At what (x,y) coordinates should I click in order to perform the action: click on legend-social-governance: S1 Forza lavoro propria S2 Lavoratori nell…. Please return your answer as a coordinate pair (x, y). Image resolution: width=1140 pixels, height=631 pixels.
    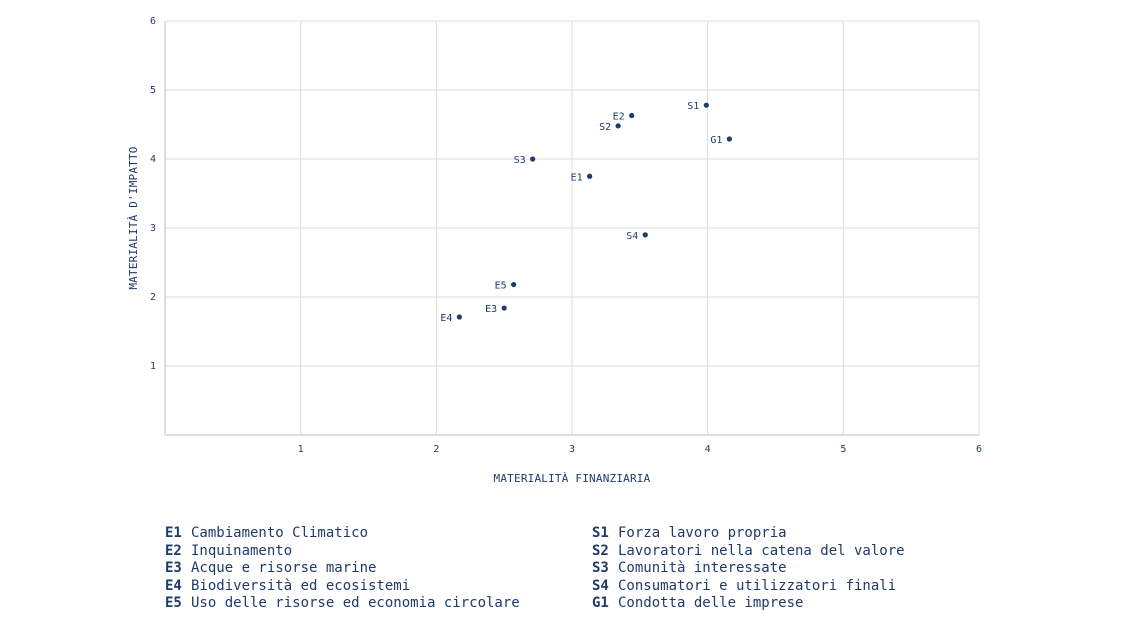
    Looking at the image, I should click on (748, 569).